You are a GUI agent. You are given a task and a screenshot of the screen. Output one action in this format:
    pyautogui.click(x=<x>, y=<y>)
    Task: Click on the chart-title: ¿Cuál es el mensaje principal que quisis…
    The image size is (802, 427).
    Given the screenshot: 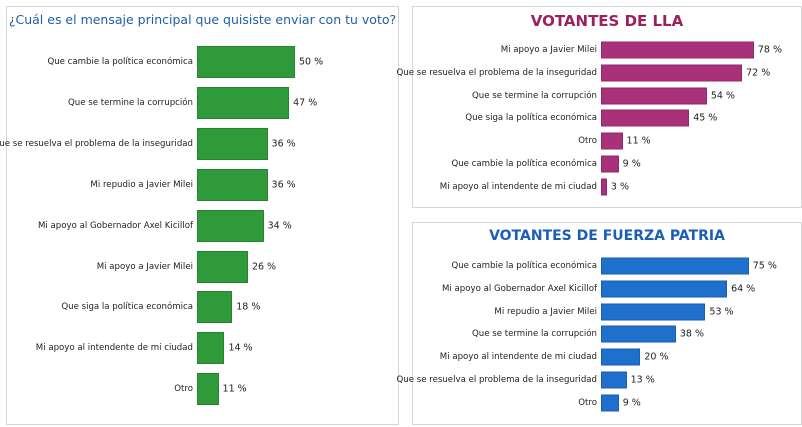 What is the action you would take?
    pyautogui.click(x=202, y=19)
    